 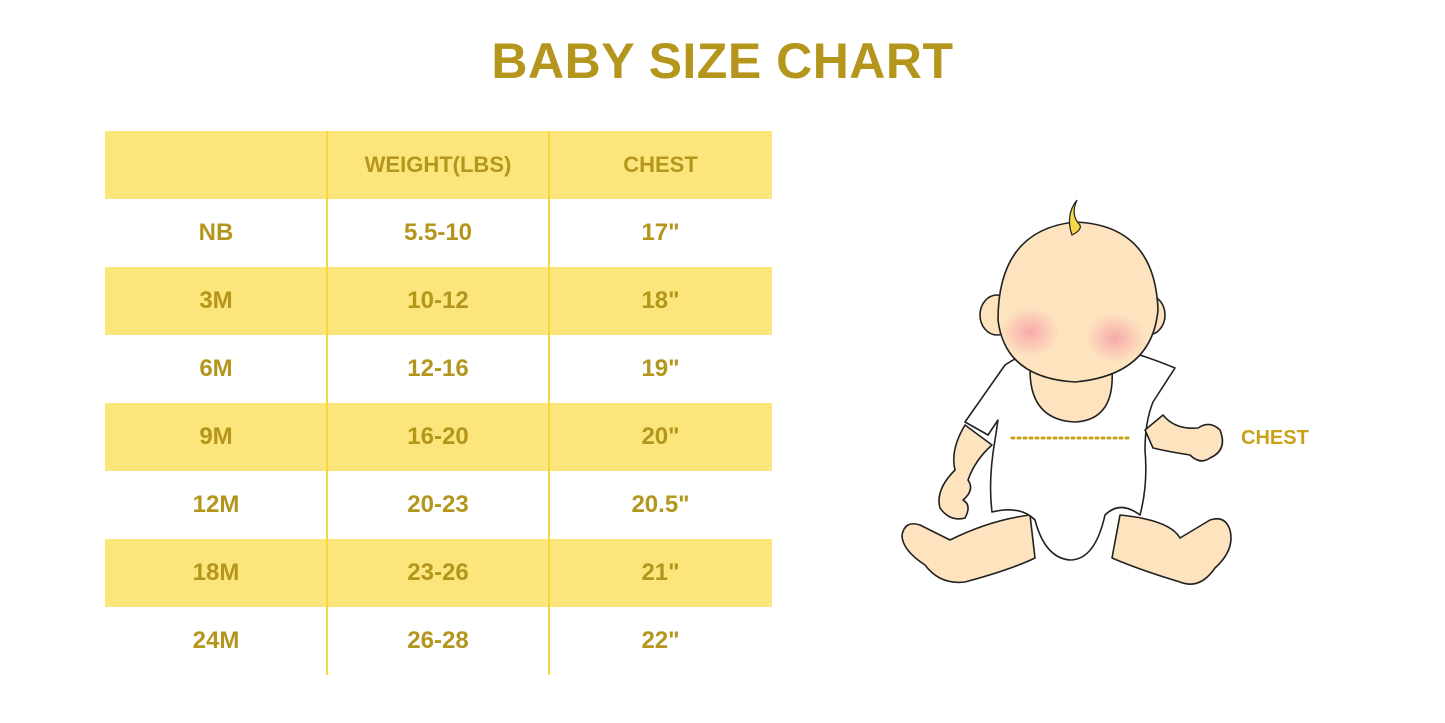 I want to click on head, so click(x=1078, y=302).